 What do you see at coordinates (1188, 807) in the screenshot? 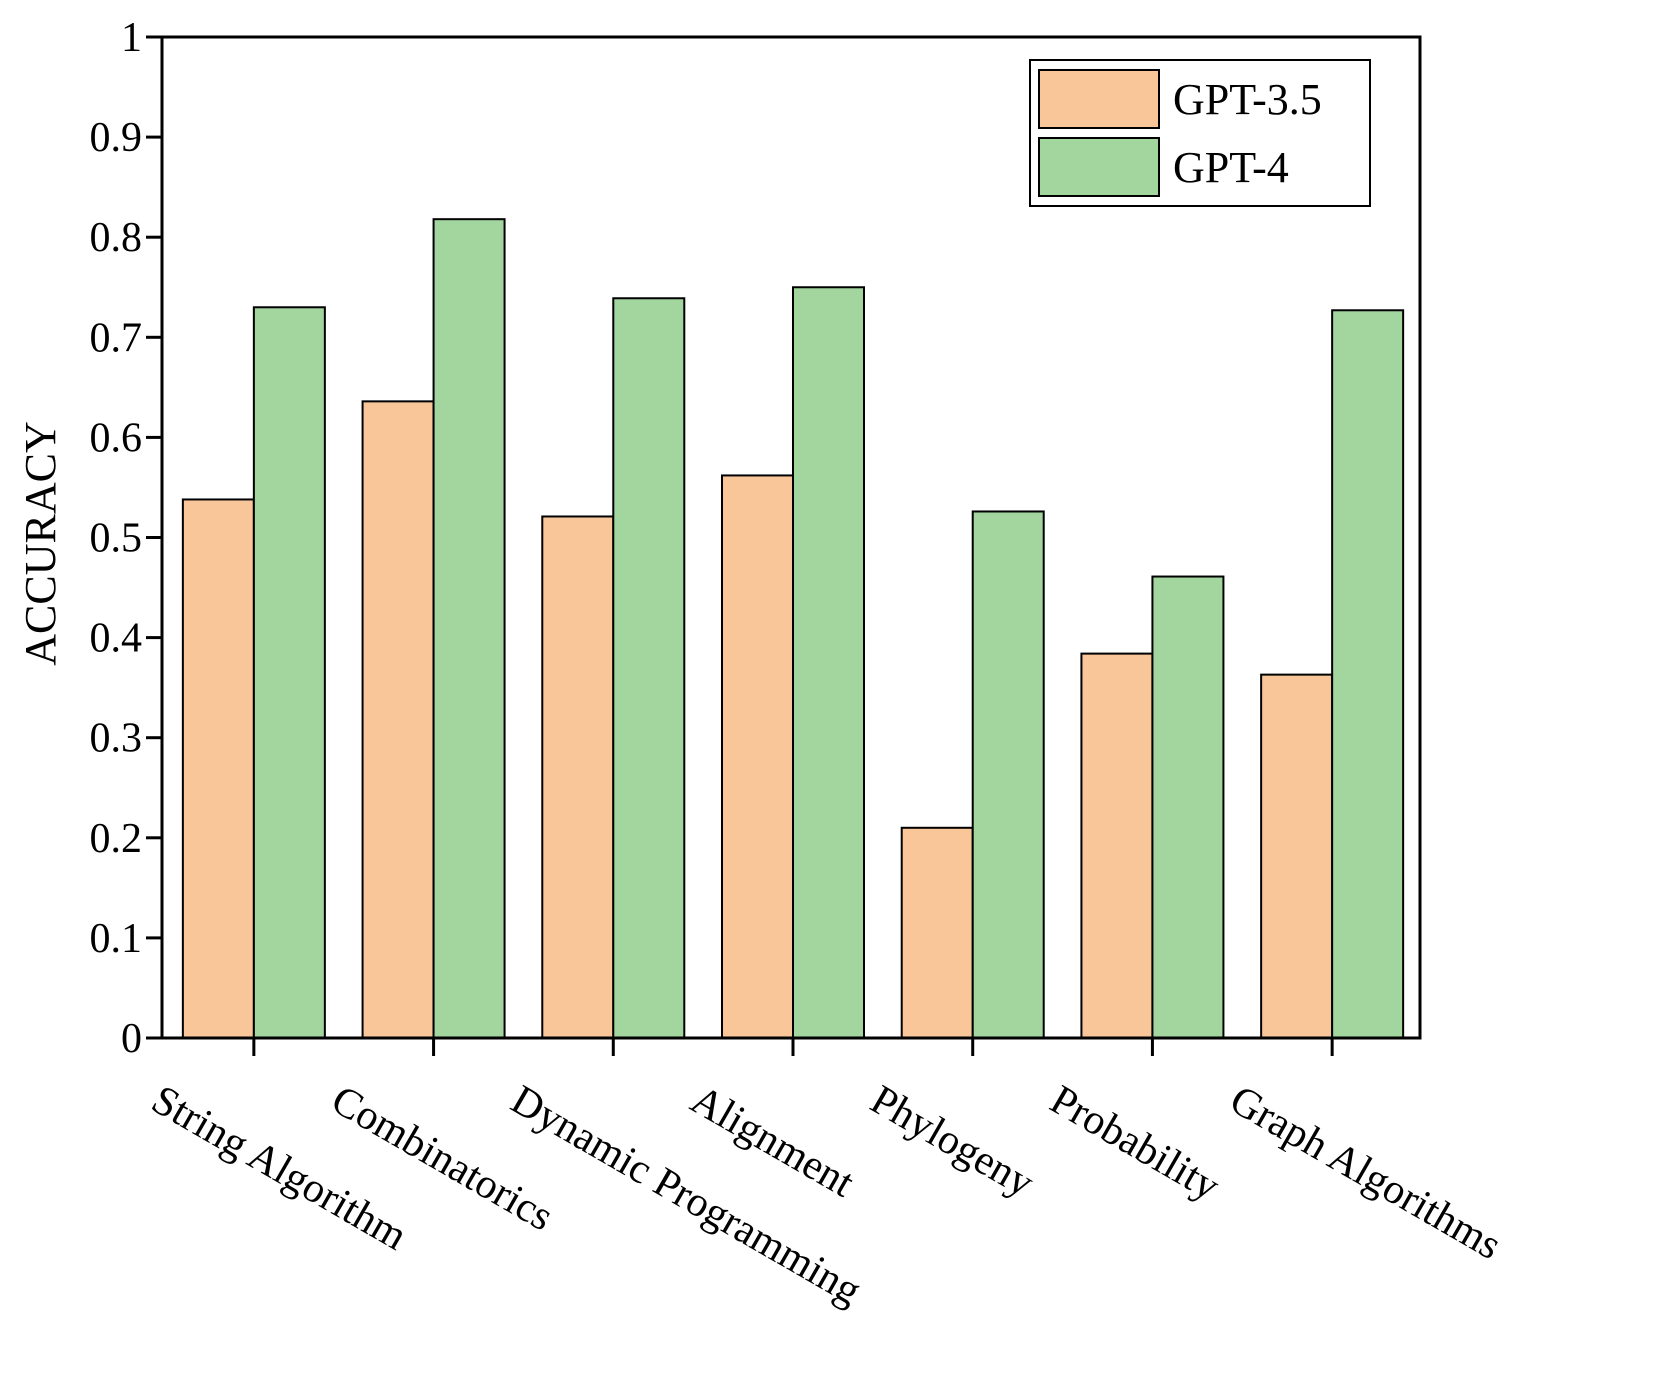
I see `bar-gpt-4-probability` at bounding box center [1188, 807].